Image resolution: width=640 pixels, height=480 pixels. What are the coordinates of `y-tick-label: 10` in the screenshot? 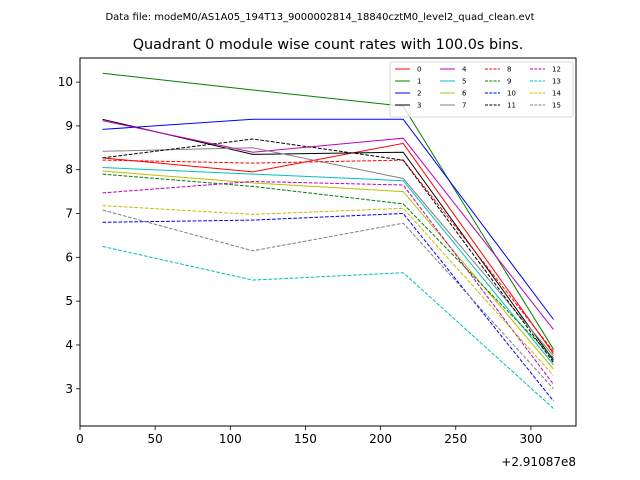 It's located at (65, 82).